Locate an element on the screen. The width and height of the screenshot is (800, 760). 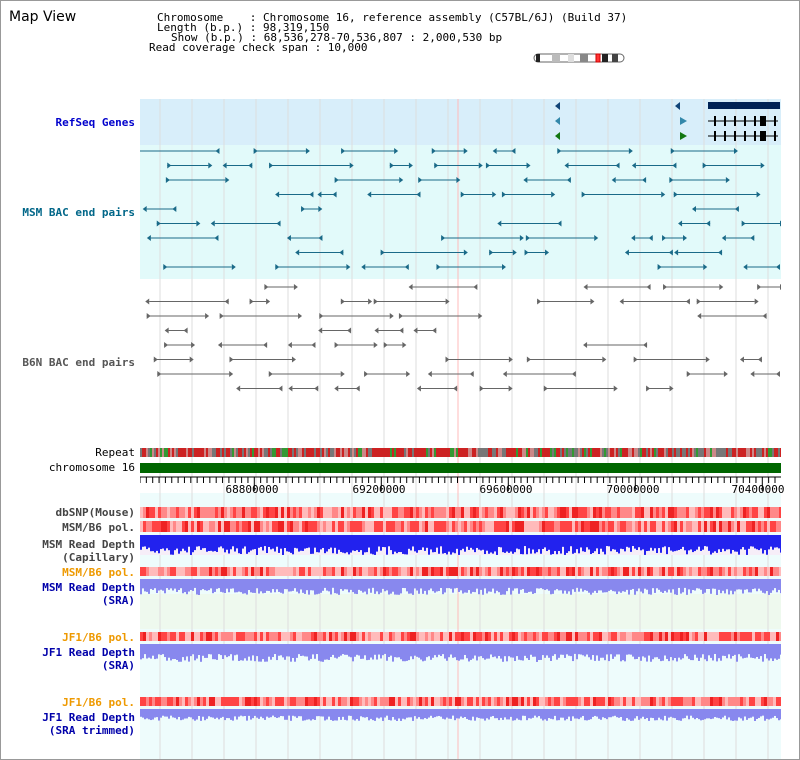
page-title: Map View is located at coordinates (43, 17).